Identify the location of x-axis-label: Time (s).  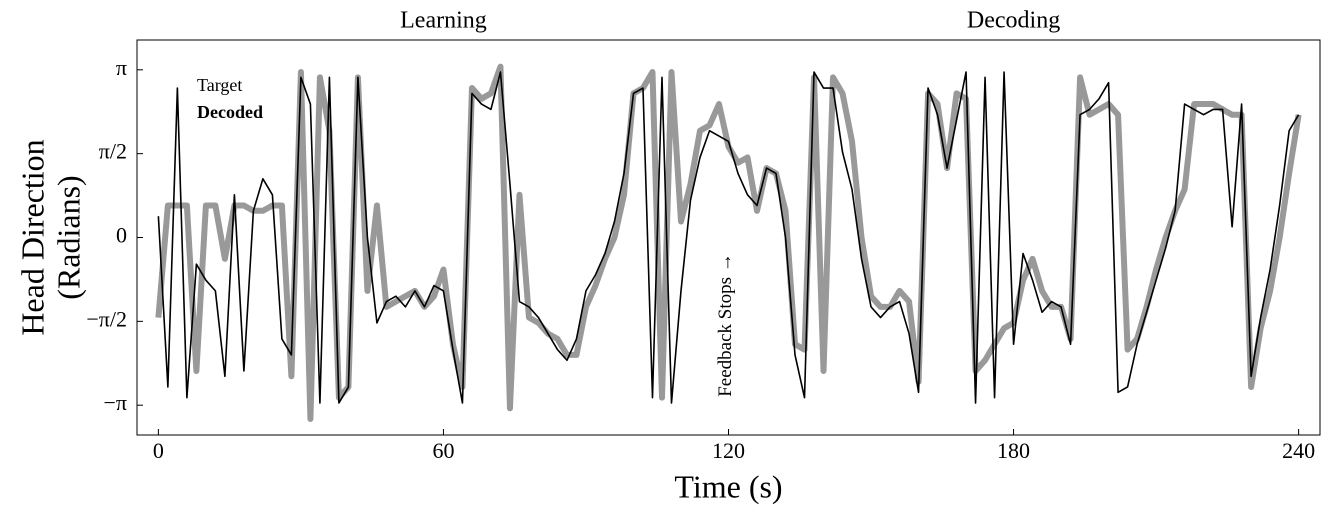
(728, 486).